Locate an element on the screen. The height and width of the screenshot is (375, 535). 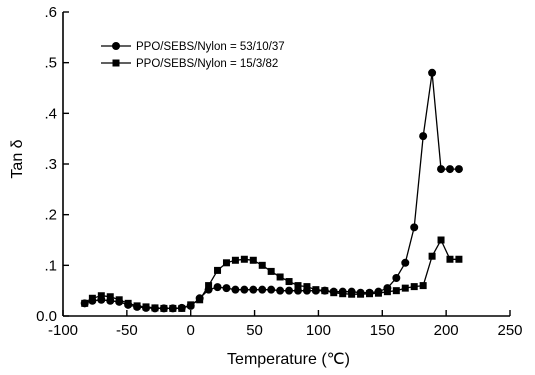
y-tick-label: .1 is located at coordinates (50, 265).